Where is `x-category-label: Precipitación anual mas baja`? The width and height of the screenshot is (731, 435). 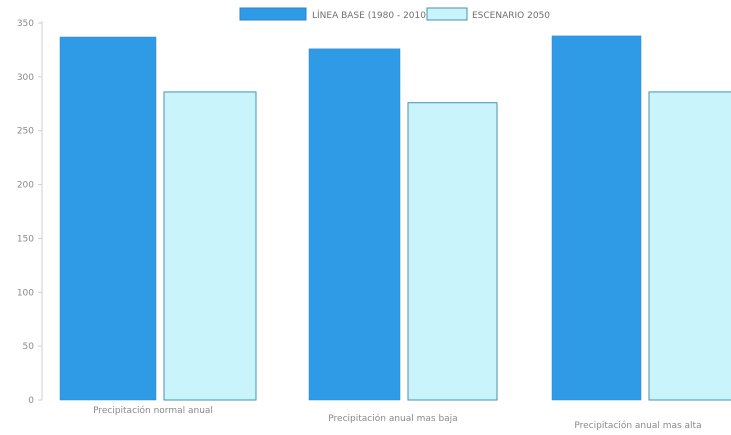 x-category-label: Precipitación anual mas baja is located at coordinates (392, 418).